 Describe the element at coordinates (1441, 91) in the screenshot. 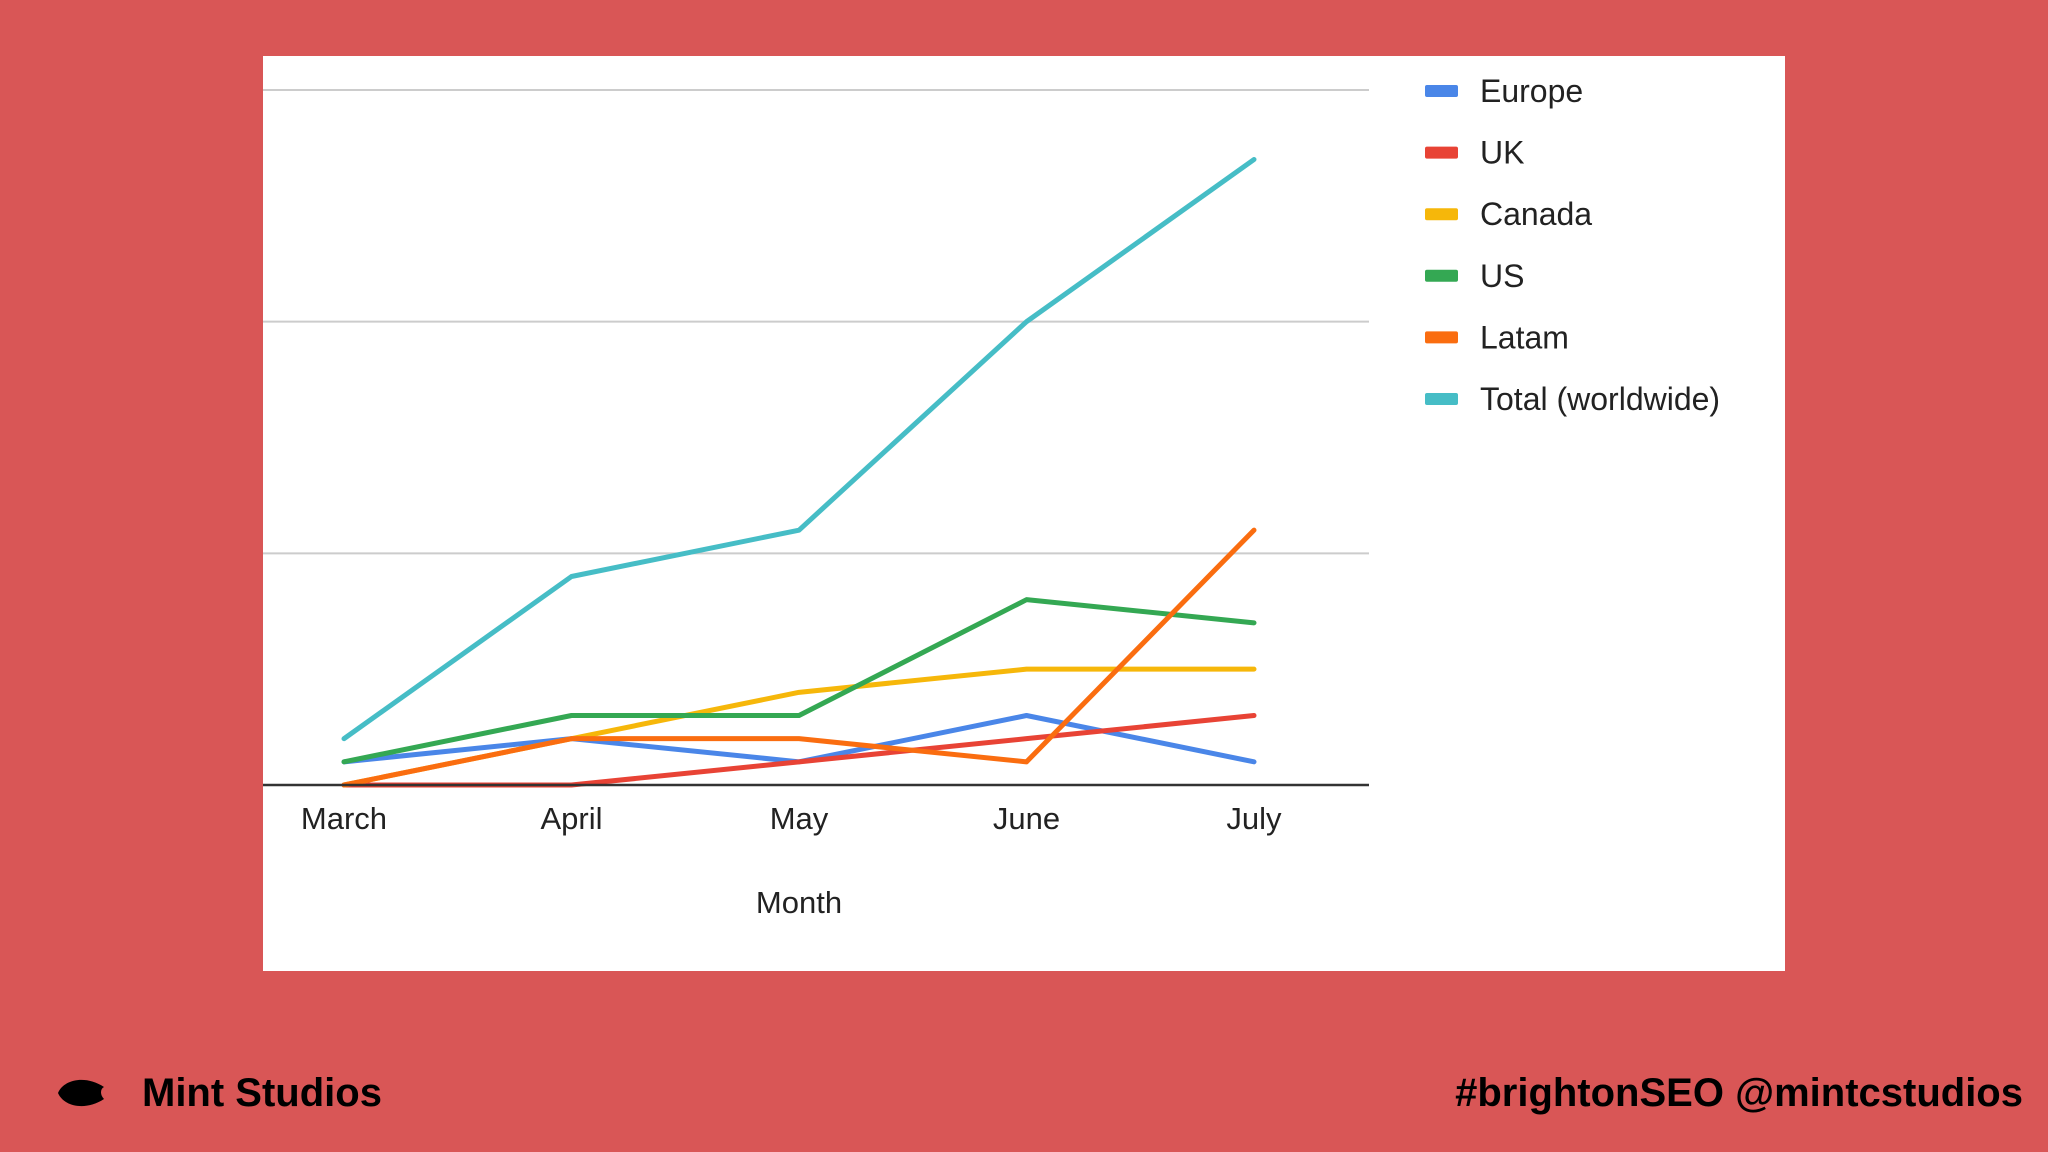

I see `legend-swatch-europe` at that location.